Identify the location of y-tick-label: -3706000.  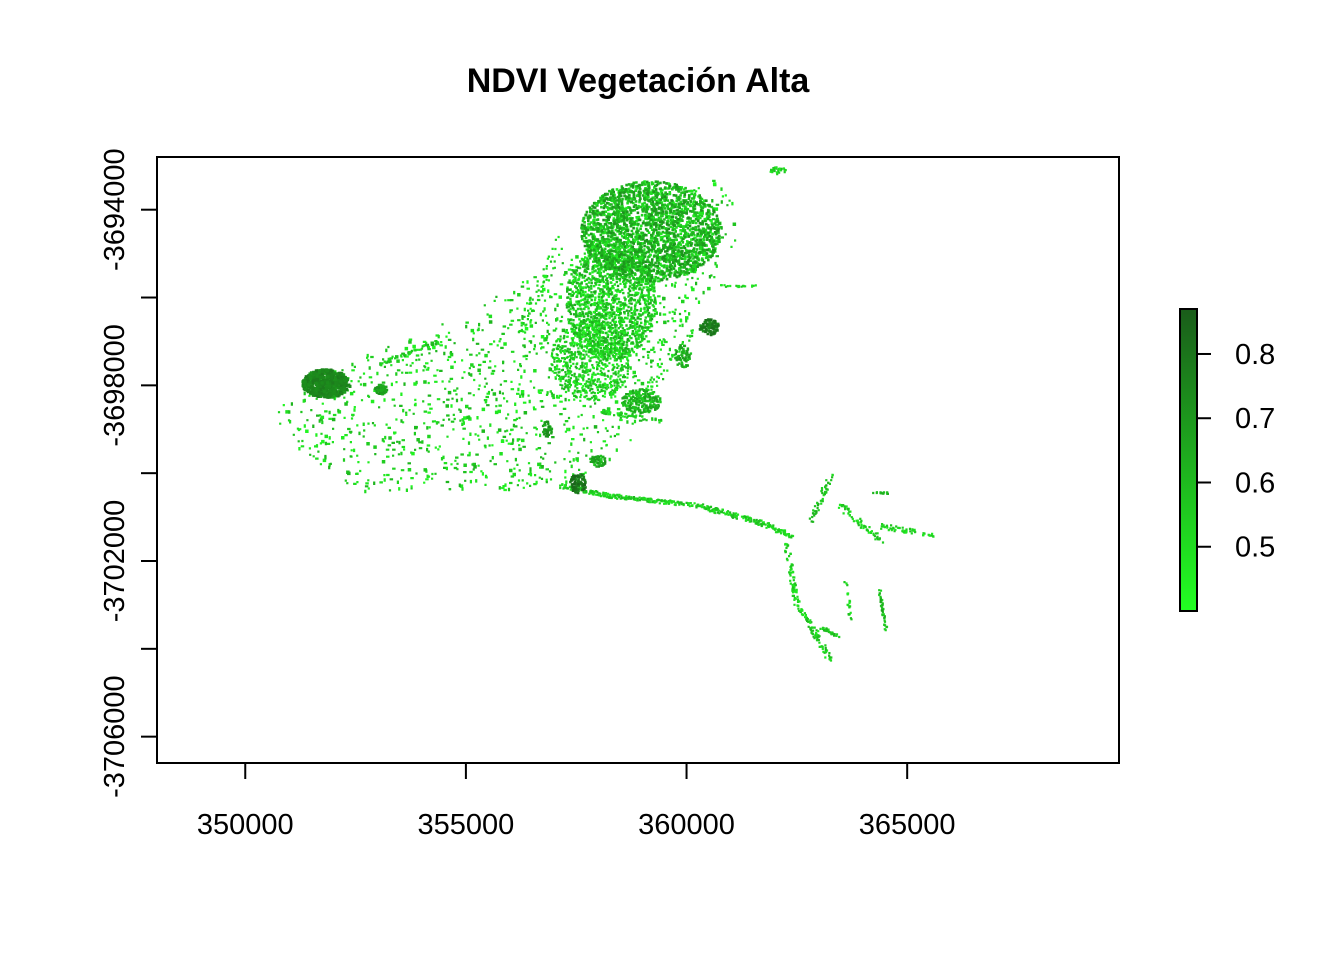
(115, 736).